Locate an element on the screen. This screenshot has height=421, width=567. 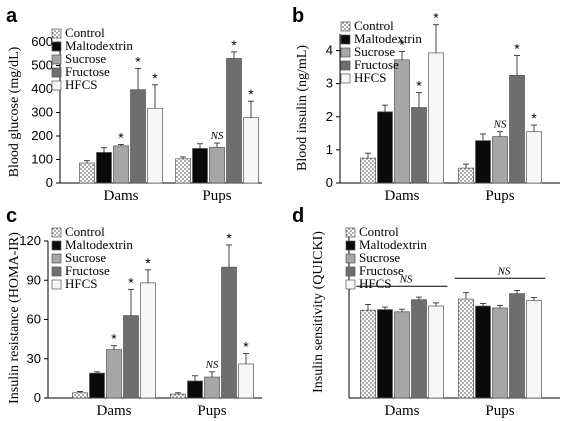
y-tick-label: 4 is located at coordinates (329, 50).